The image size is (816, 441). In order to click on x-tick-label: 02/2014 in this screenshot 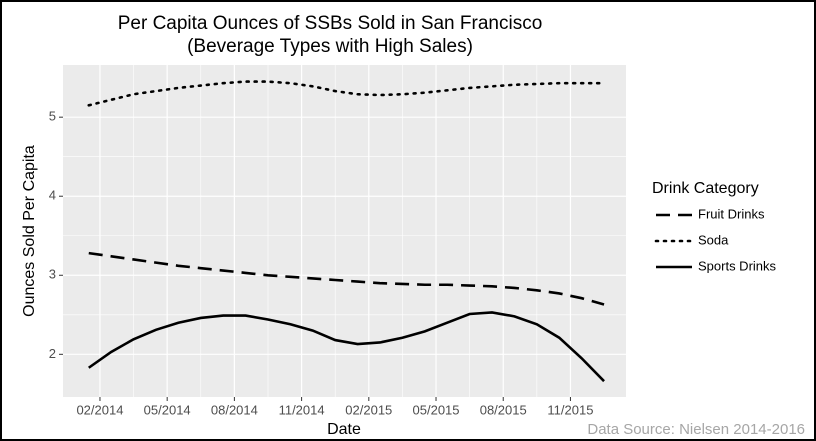, I will do `click(99, 409)`.